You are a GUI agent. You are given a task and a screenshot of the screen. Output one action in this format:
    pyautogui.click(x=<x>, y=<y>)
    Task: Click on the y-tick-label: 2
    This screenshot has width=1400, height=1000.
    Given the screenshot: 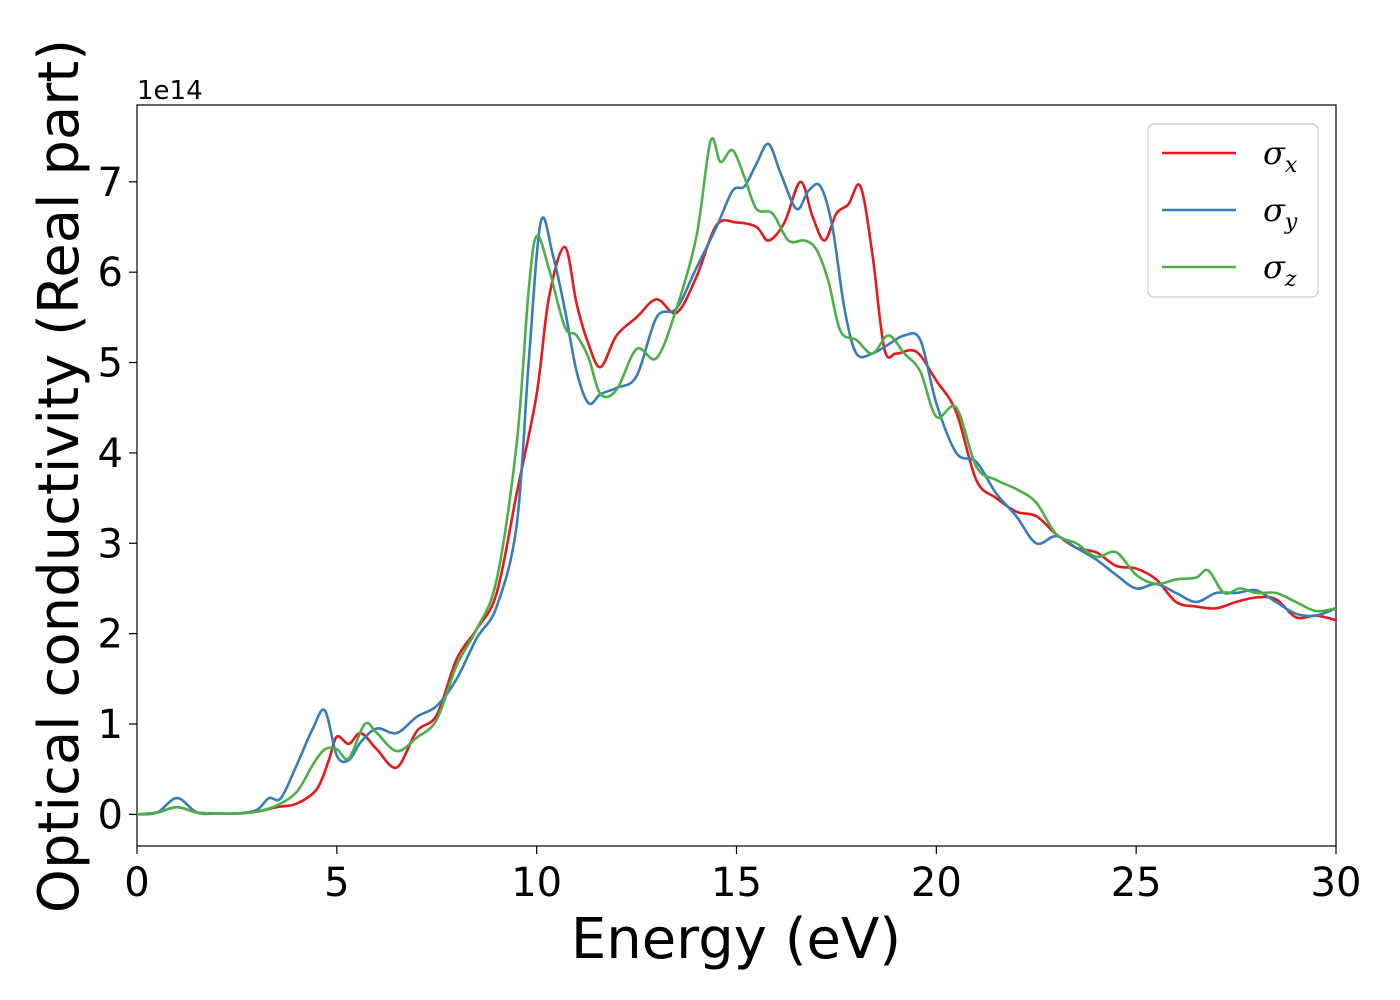 What is the action you would take?
    pyautogui.click(x=110, y=635)
    